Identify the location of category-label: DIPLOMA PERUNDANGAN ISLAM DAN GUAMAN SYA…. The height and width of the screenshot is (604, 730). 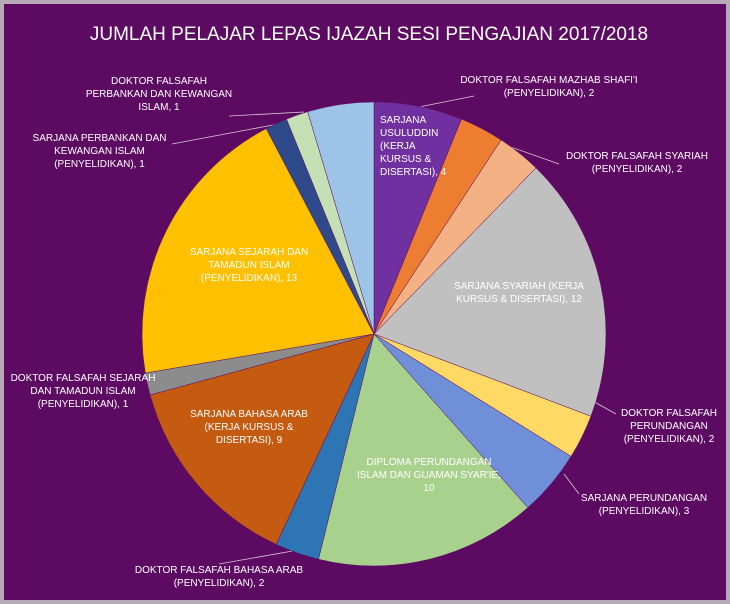
(428, 469).